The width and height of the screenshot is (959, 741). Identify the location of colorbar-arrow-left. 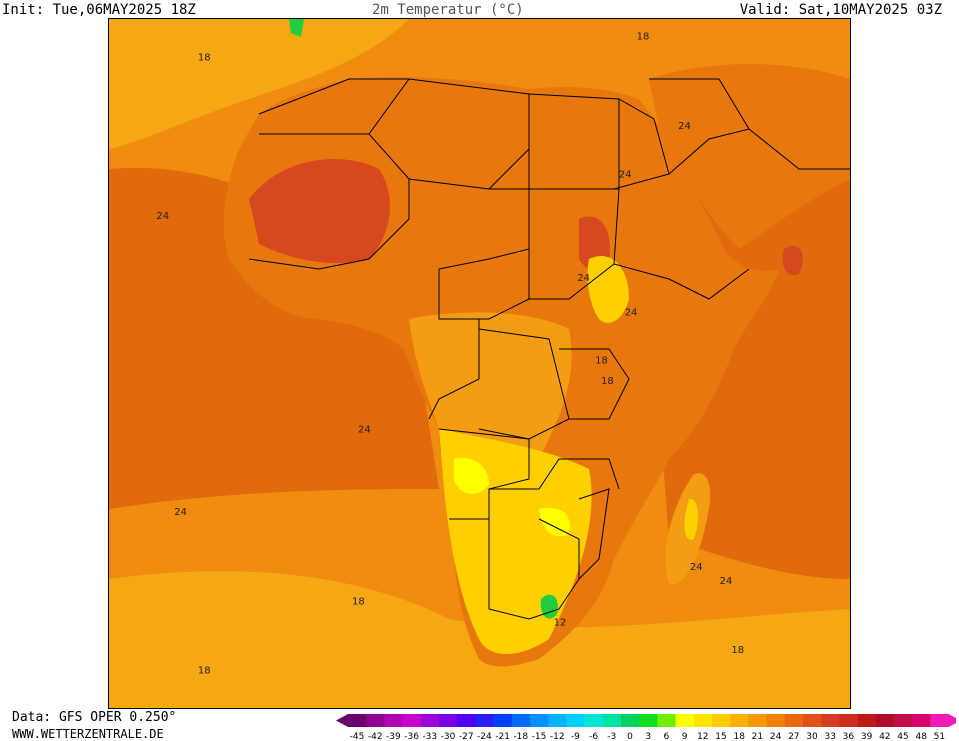
(342, 720).